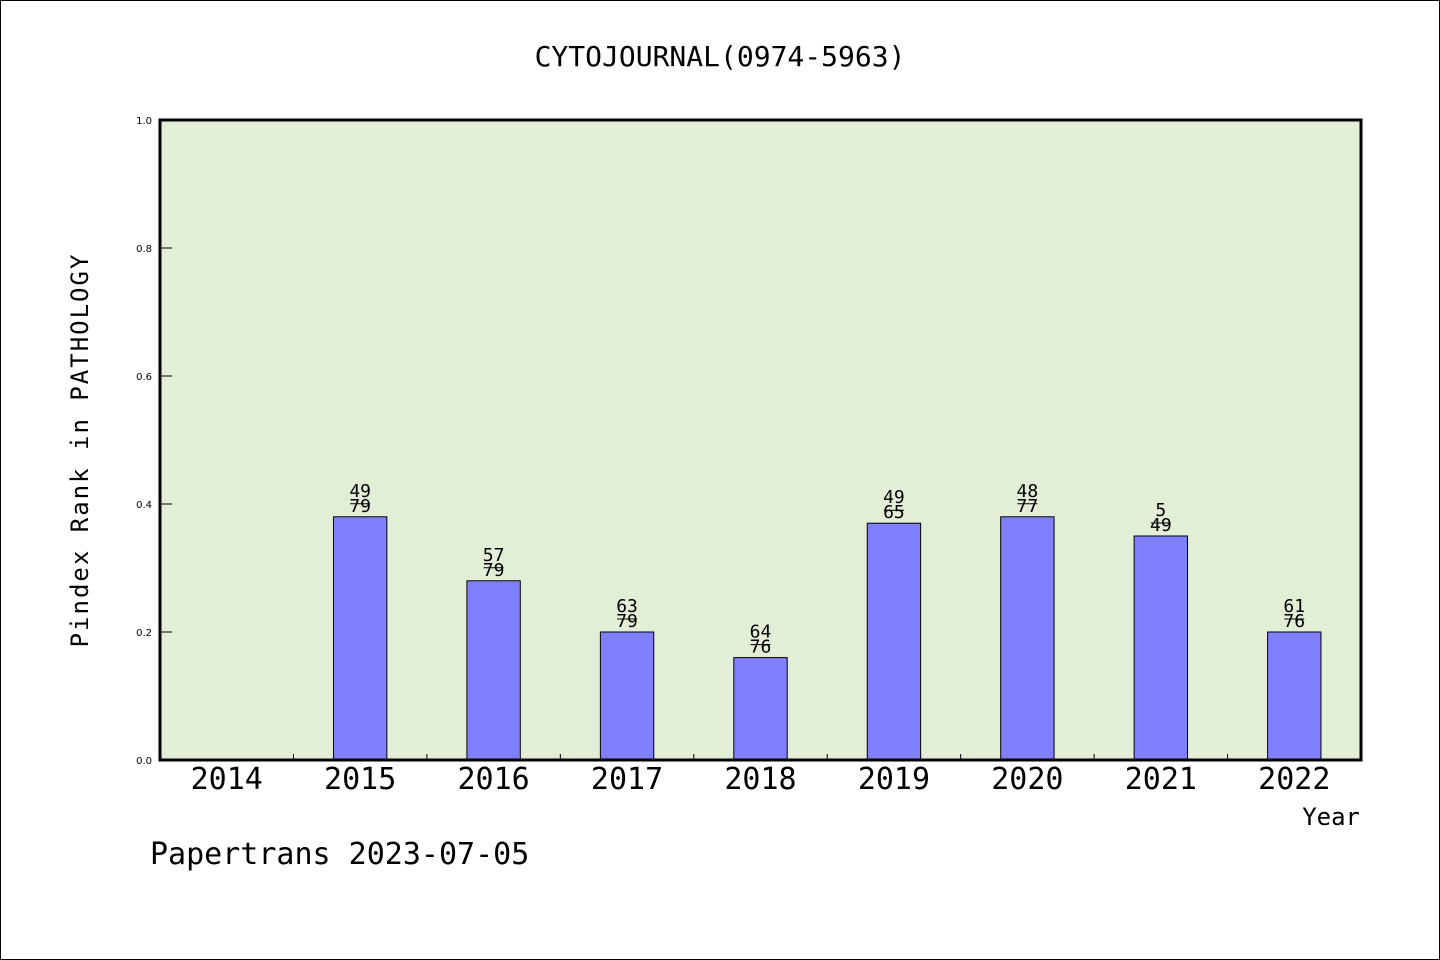  I want to click on x-tick-label: 2014, so click(227, 779).